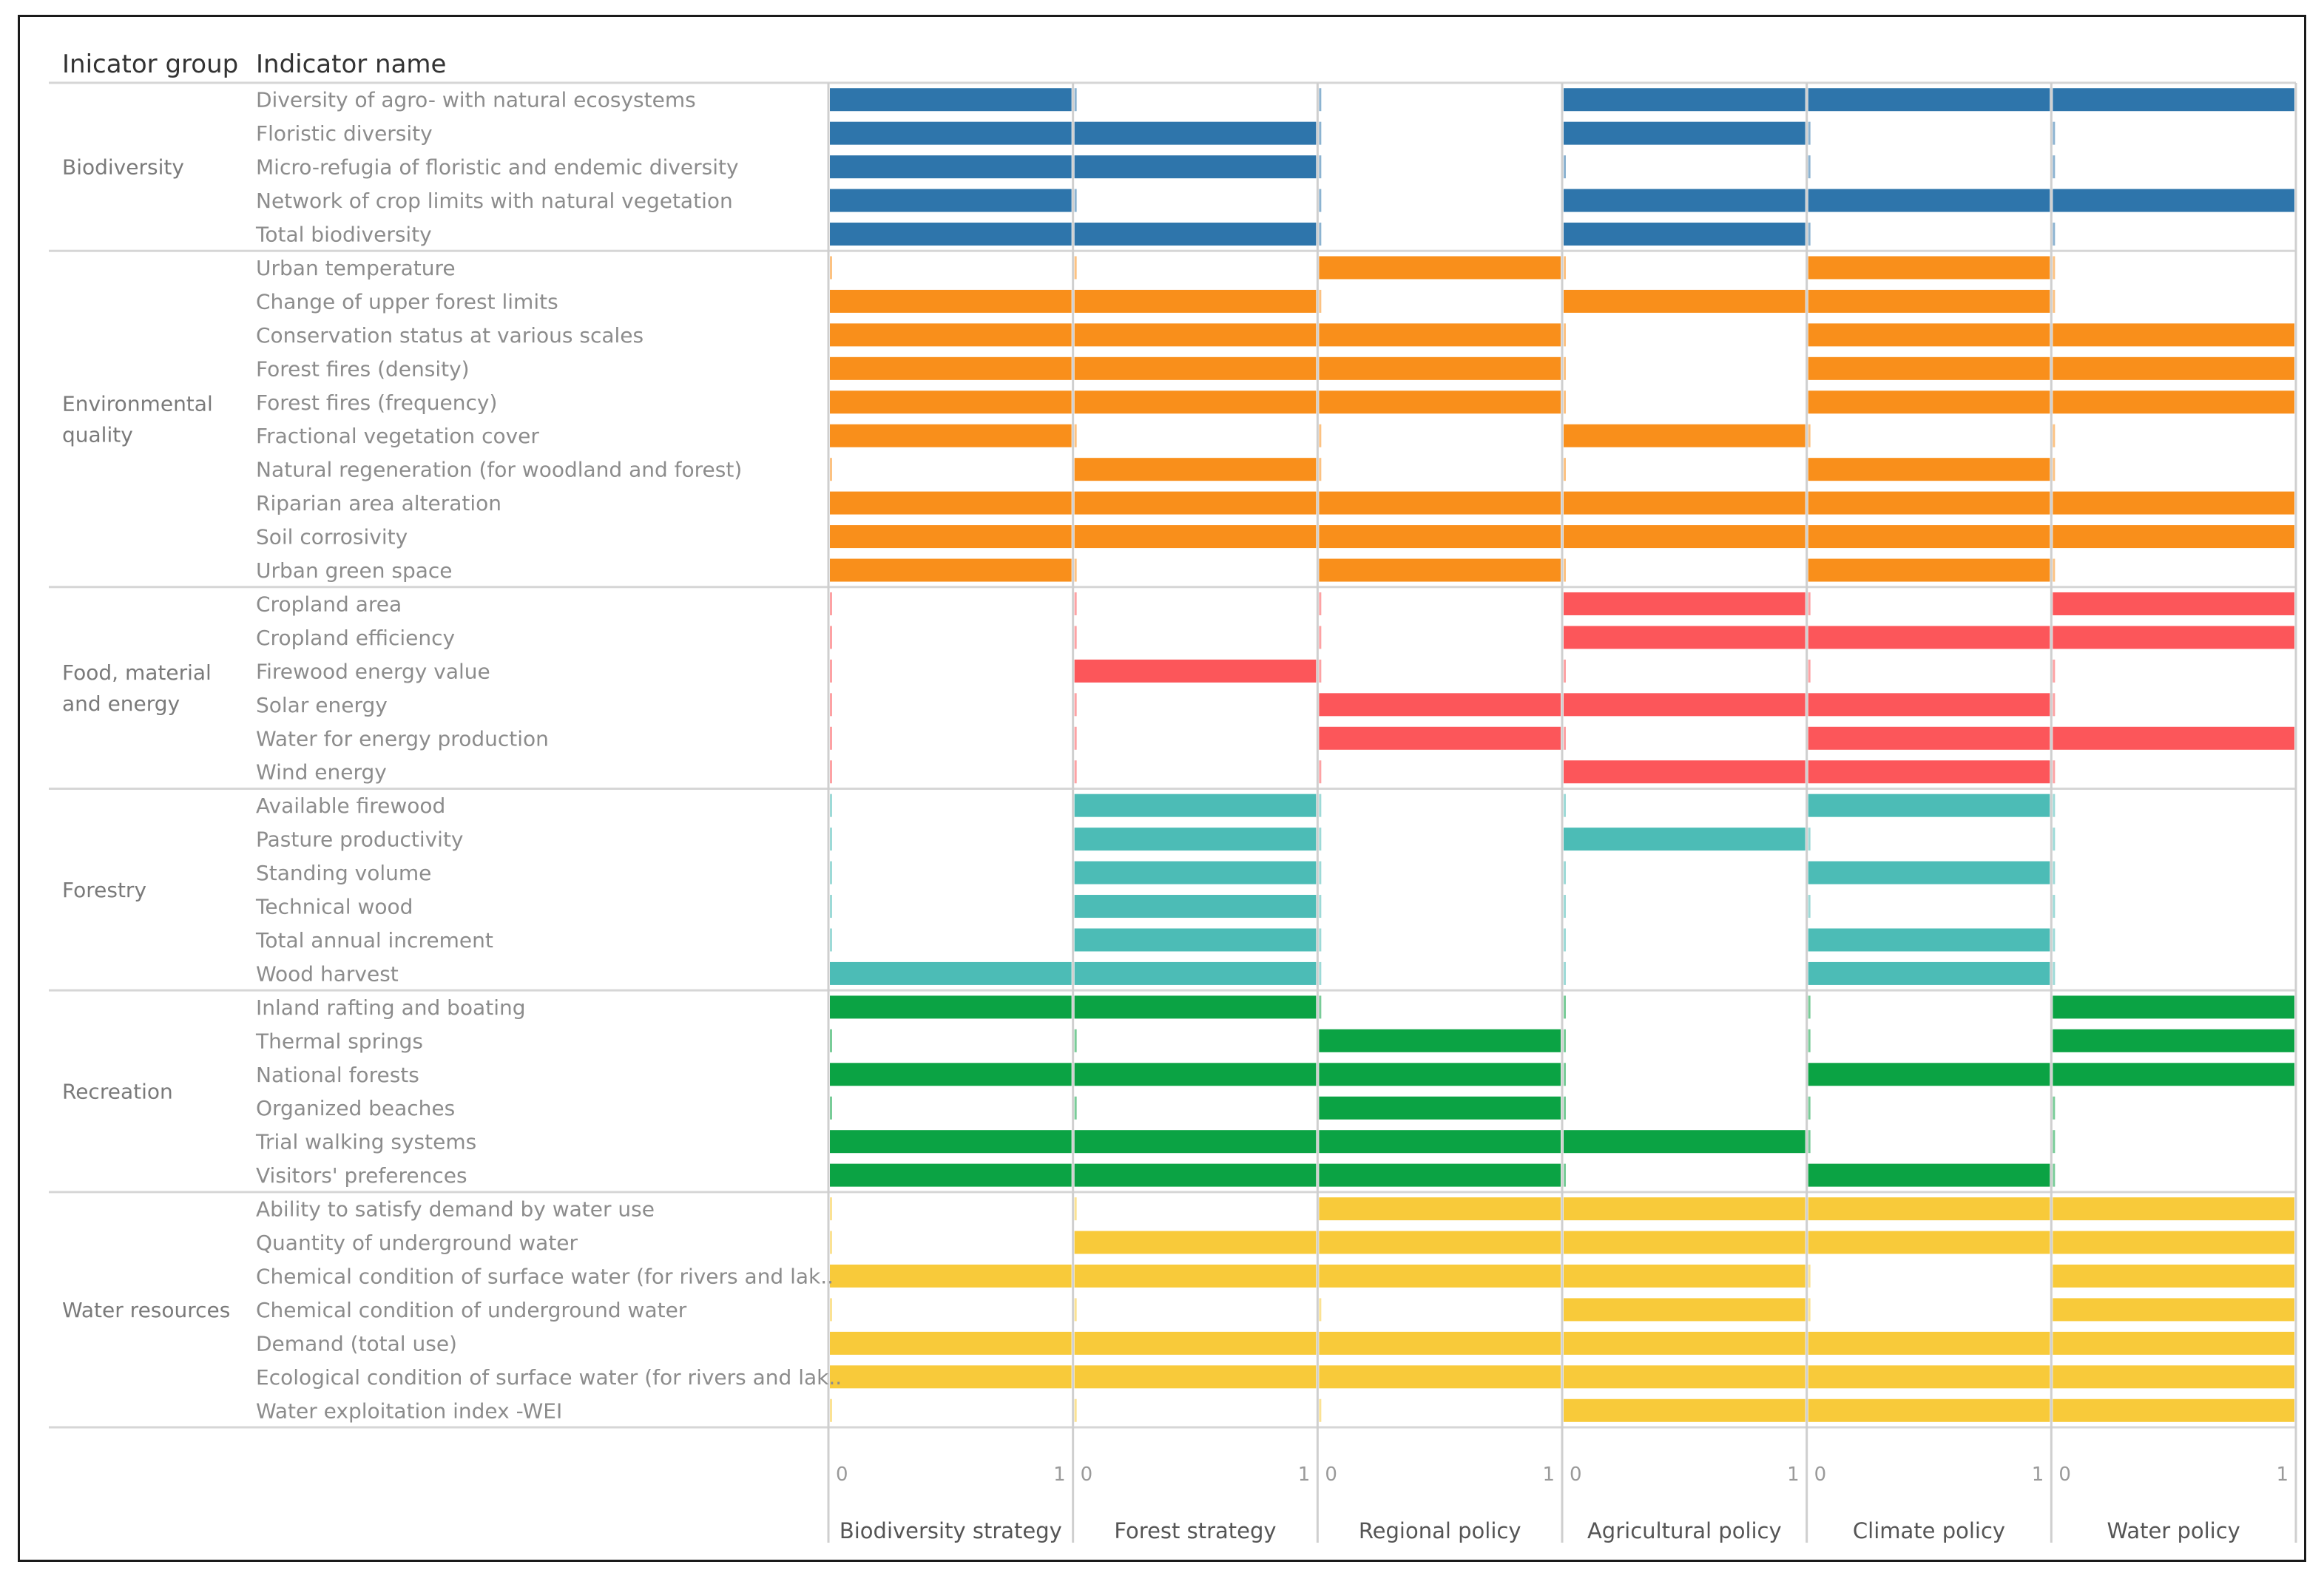 The height and width of the screenshot is (1590, 2324). I want to click on zero-marker-visitors-preferences-water-policy, so click(2054, 1175).